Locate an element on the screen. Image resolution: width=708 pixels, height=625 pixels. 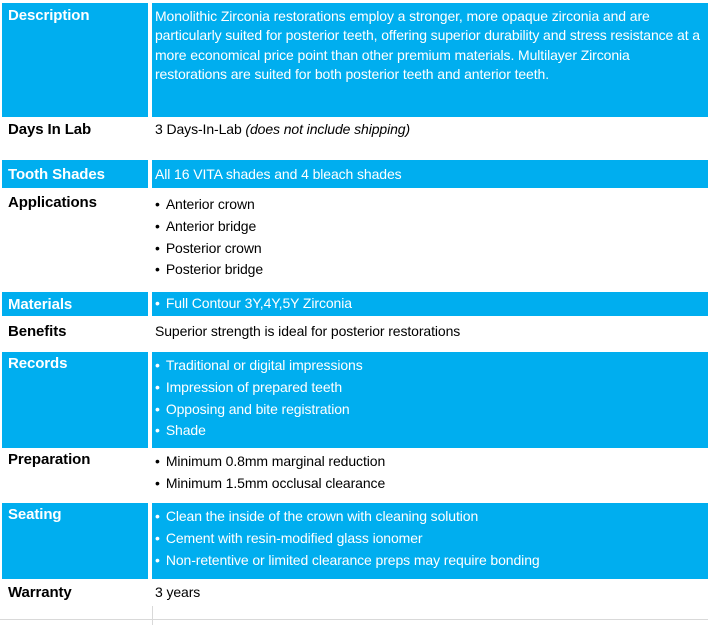
row-preparation-label: Preparation is located at coordinates (49, 459).